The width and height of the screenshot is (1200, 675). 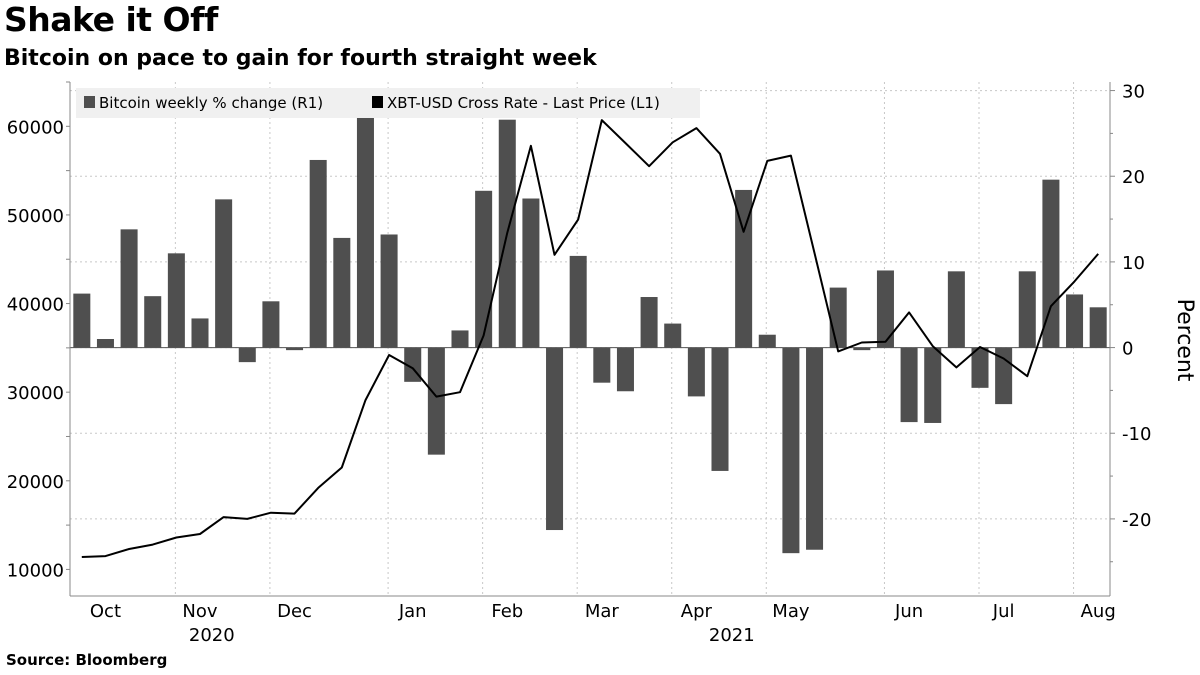 What do you see at coordinates (1136, 520) in the screenshot?
I see `right-axis-tick-label: -20` at bounding box center [1136, 520].